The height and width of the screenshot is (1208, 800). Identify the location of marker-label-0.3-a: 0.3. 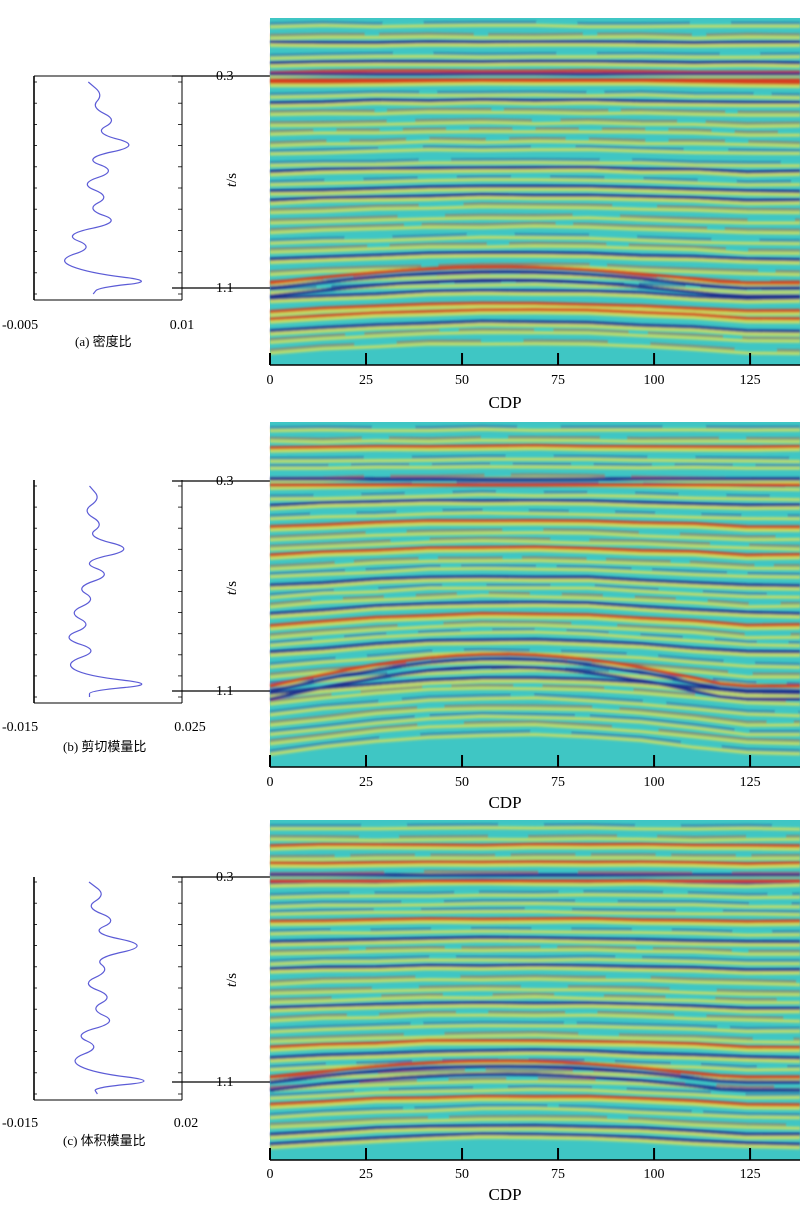
(225, 76).